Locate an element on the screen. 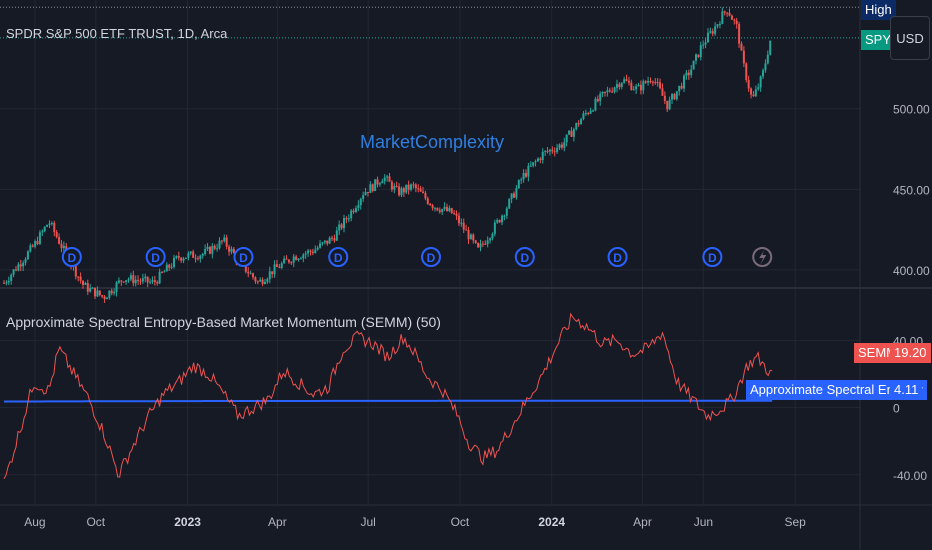  dividend-glyph: D is located at coordinates (524, 258).